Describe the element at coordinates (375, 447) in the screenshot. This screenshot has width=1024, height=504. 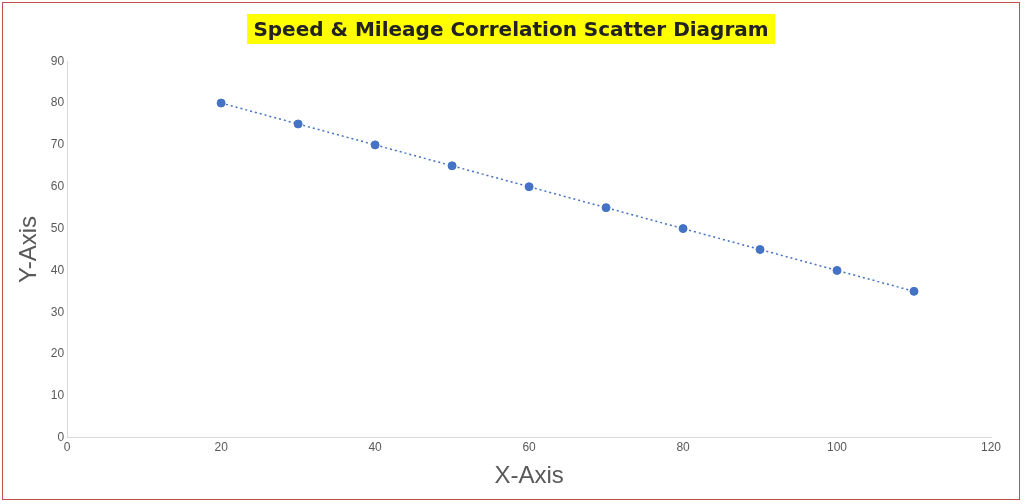
I see `x-tick-label: 40` at that location.